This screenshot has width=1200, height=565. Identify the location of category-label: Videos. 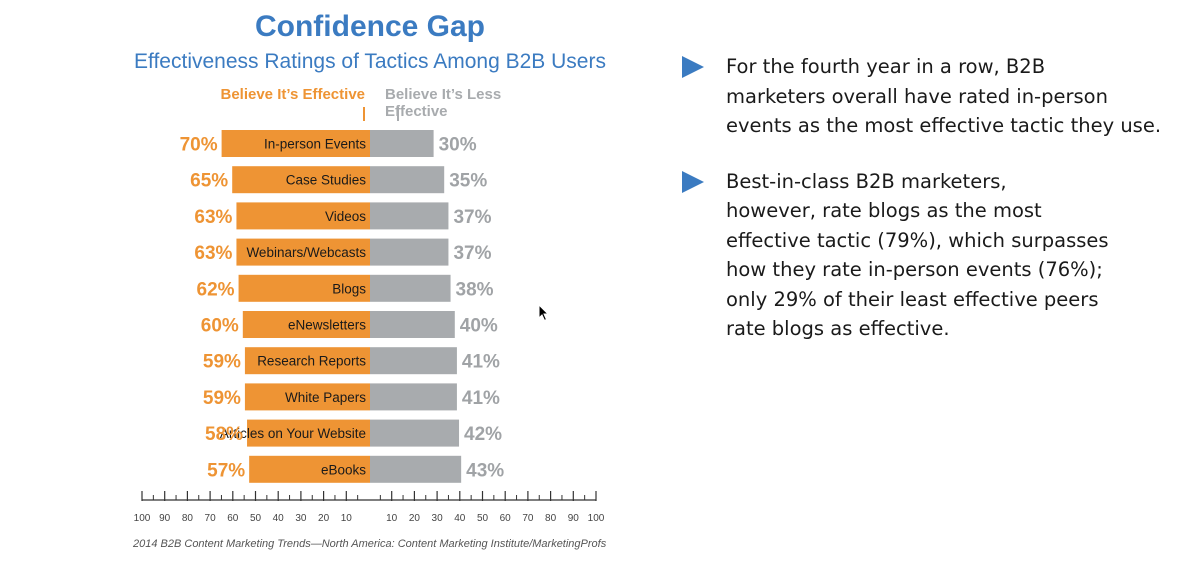
(345, 216).